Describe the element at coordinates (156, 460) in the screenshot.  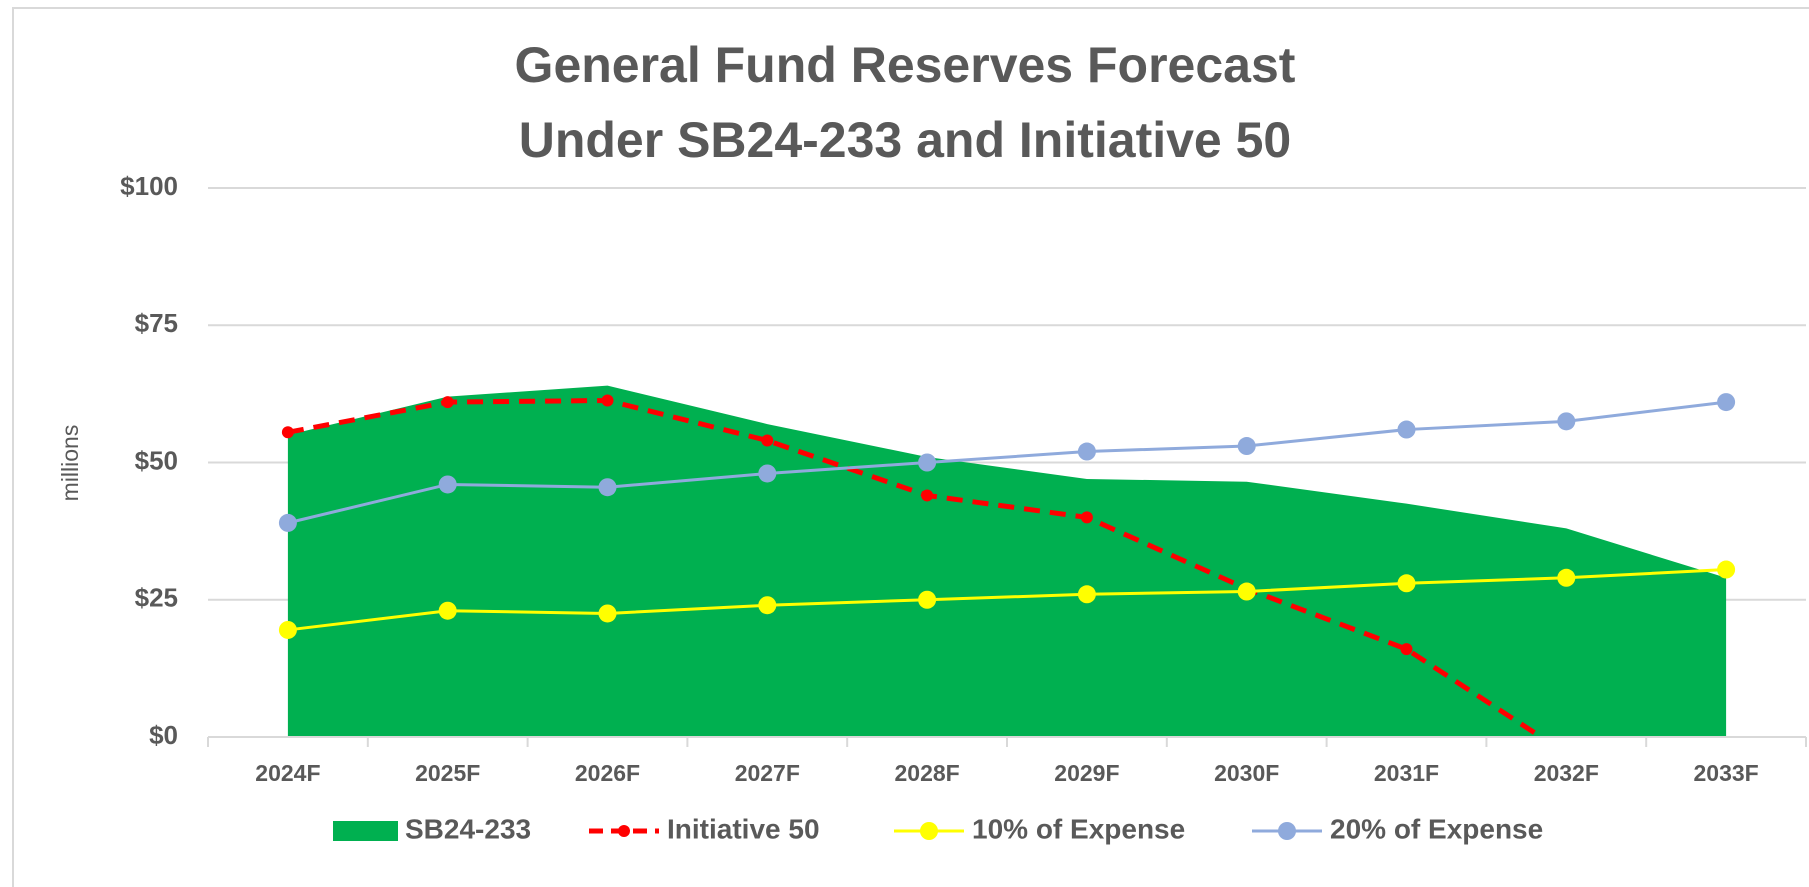
I see `y-tick-label: $50` at that location.